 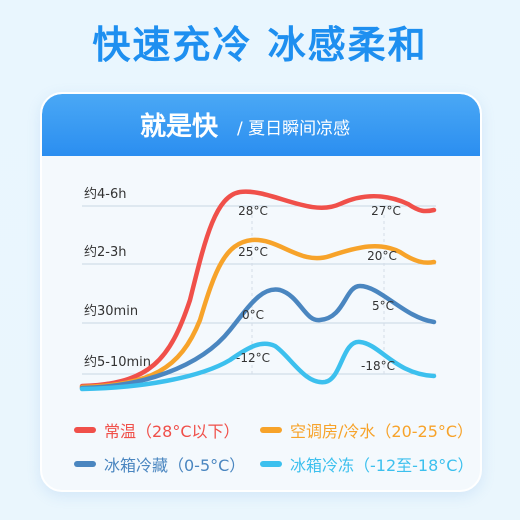 I want to click on y-tick-label: 约4-6h, so click(x=105, y=194).